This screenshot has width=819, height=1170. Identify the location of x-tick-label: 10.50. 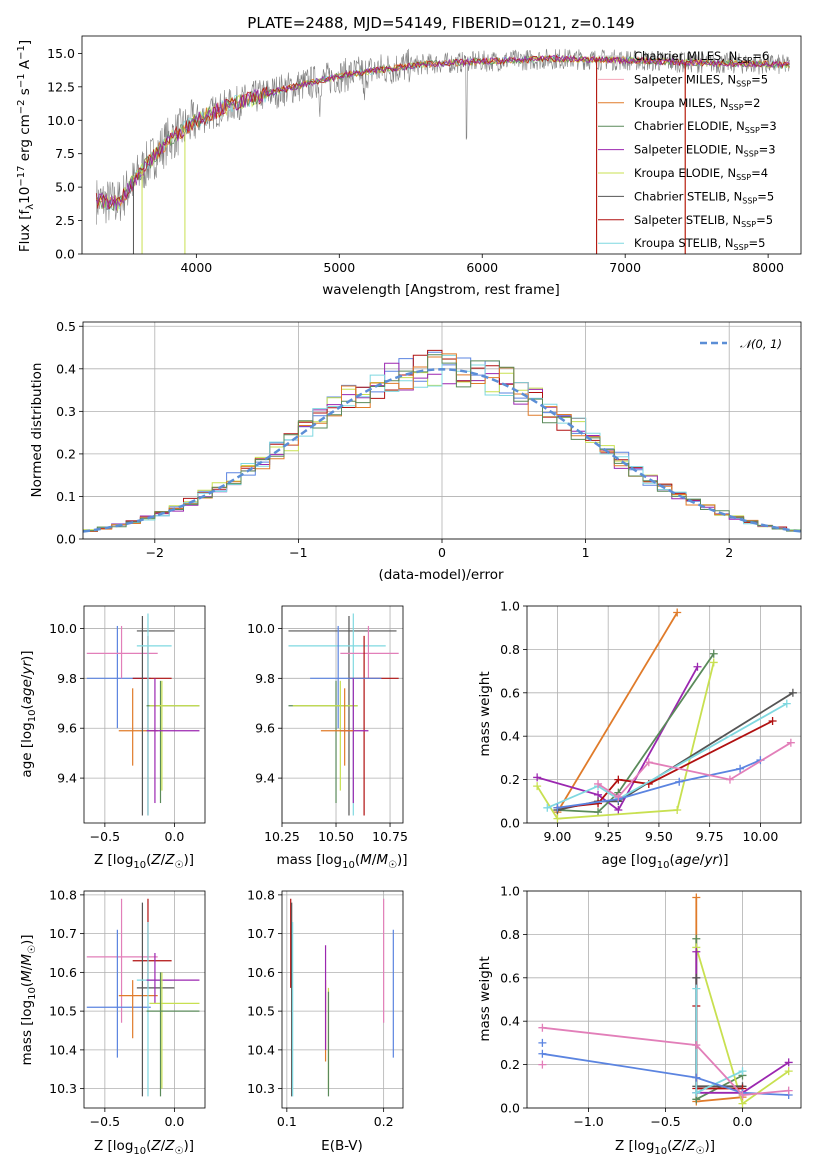
(336, 836).